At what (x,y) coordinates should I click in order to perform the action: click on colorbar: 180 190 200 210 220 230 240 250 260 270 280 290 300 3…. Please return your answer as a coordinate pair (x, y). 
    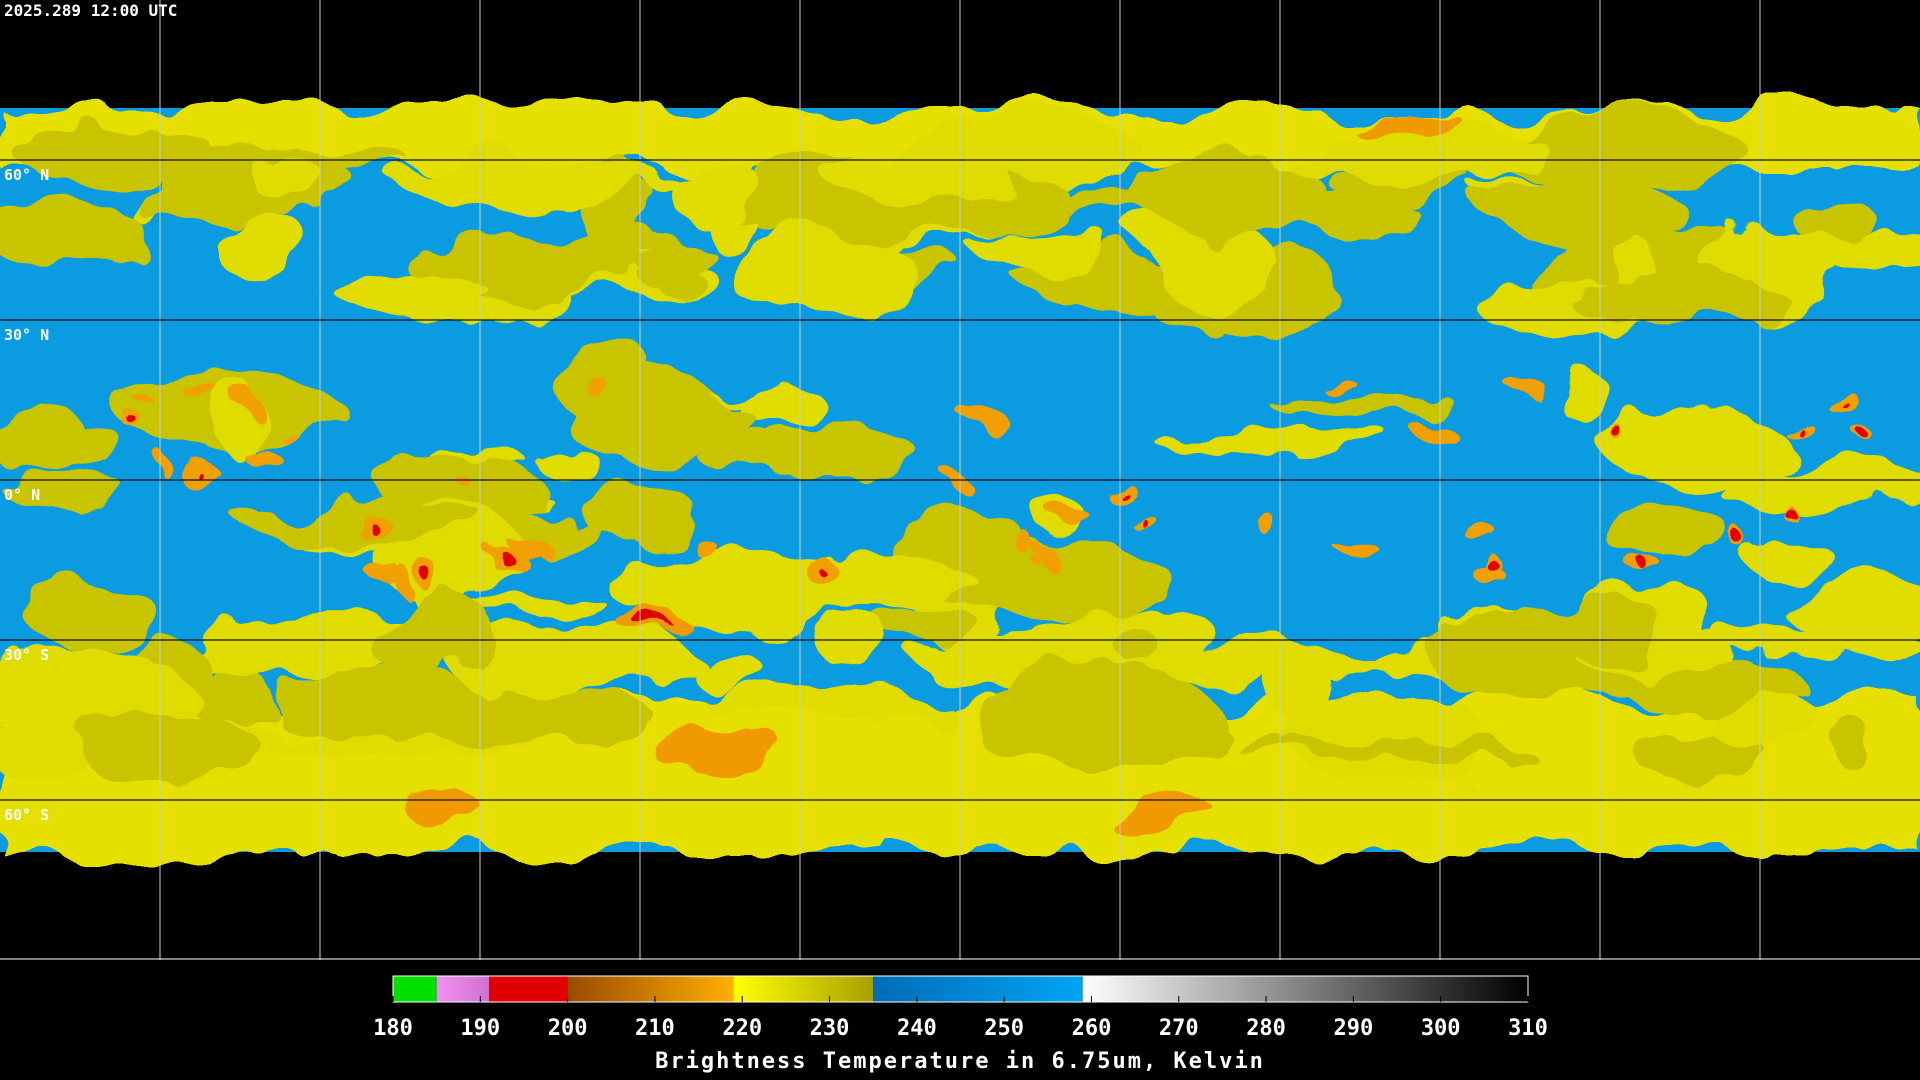
    Looking at the image, I should click on (960, 1008).